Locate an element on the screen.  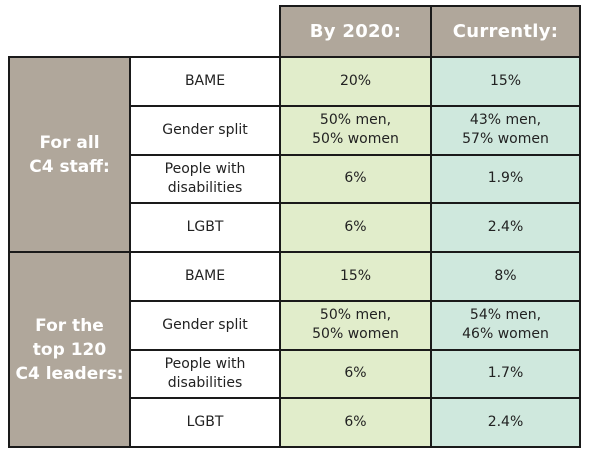
table-row: People with disabilities 6% 1.7% is located at coordinates (295, 374).